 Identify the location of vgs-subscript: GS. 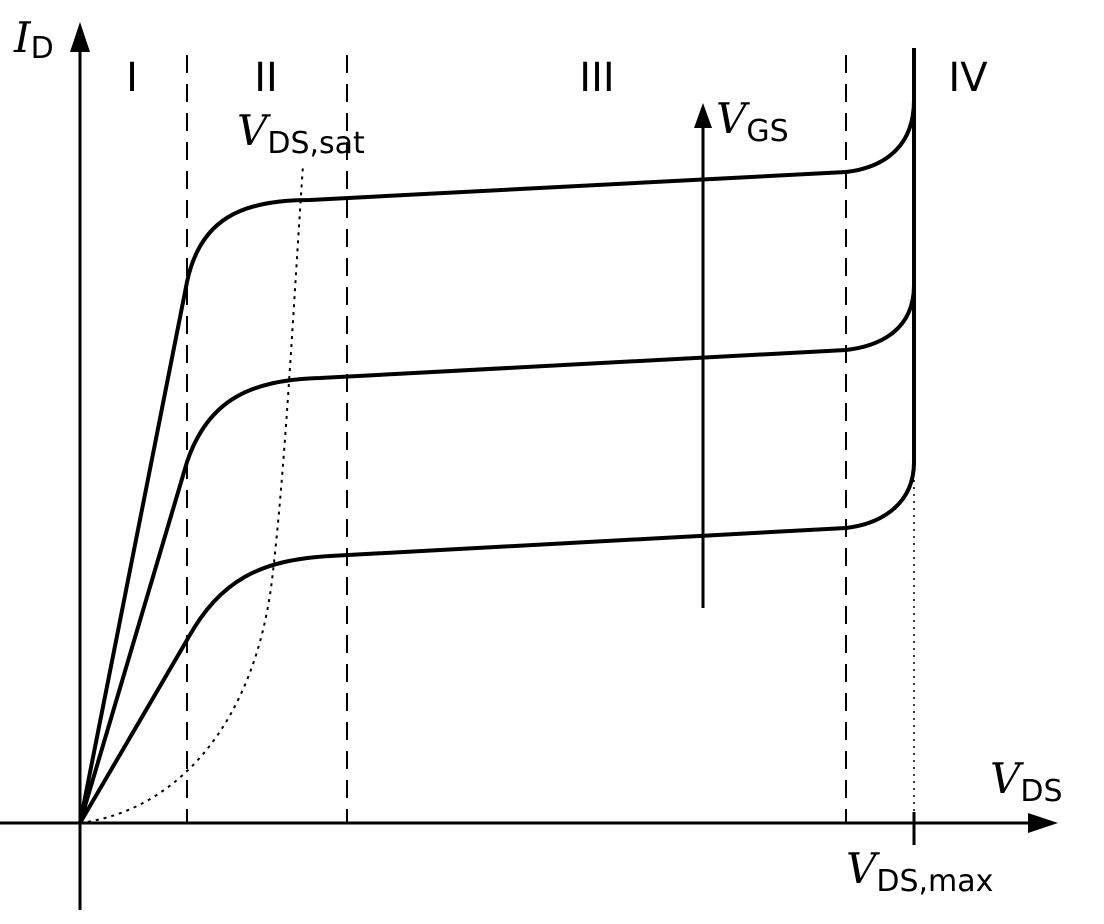
(767, 131).